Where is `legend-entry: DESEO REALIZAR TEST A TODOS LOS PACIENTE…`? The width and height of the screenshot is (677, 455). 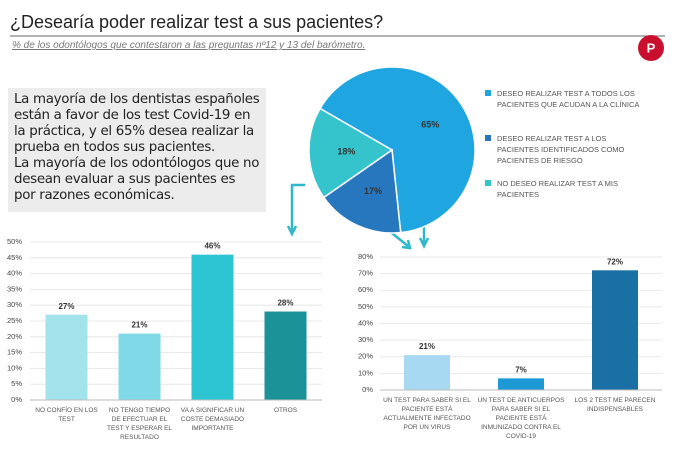
legend-entry: DESEO REALIZAR TEST A TODOS LOS PACIENTE… is located at coordinates (568, 99).